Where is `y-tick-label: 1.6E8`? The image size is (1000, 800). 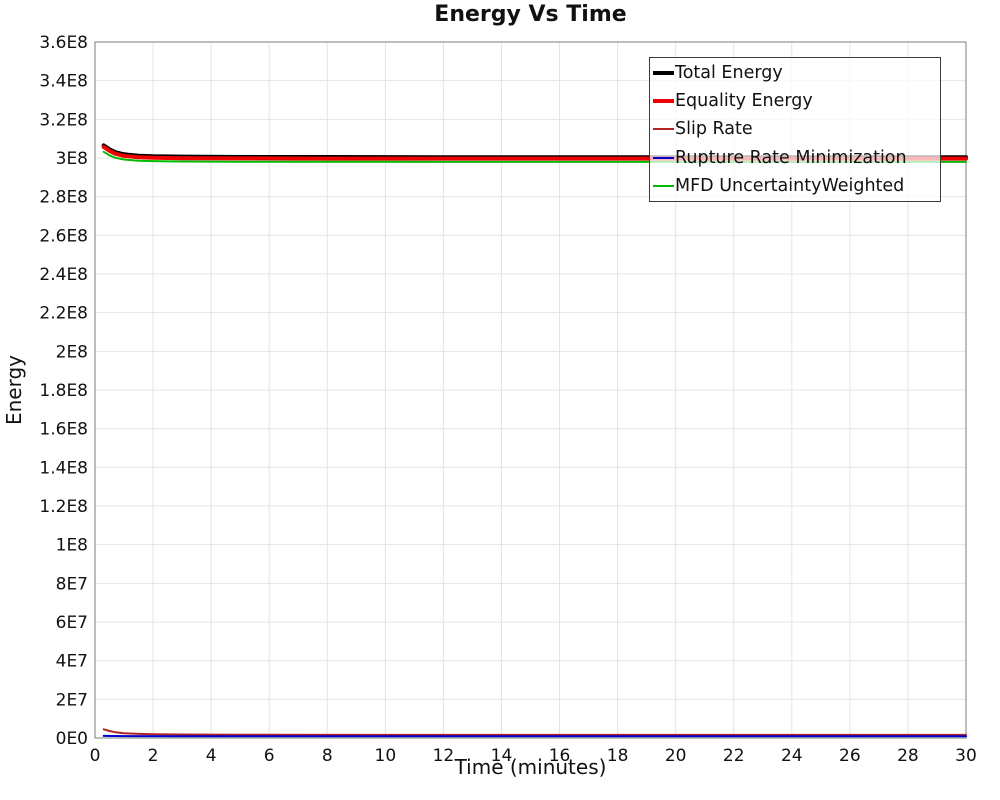 y-tick-label: 1.6E8 is located at coordinates (63, 430).